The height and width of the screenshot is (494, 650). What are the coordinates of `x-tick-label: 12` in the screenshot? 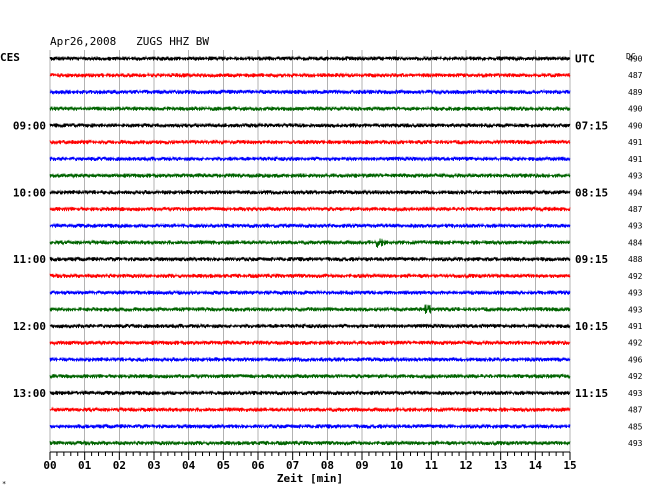 It's located at (465, 465).